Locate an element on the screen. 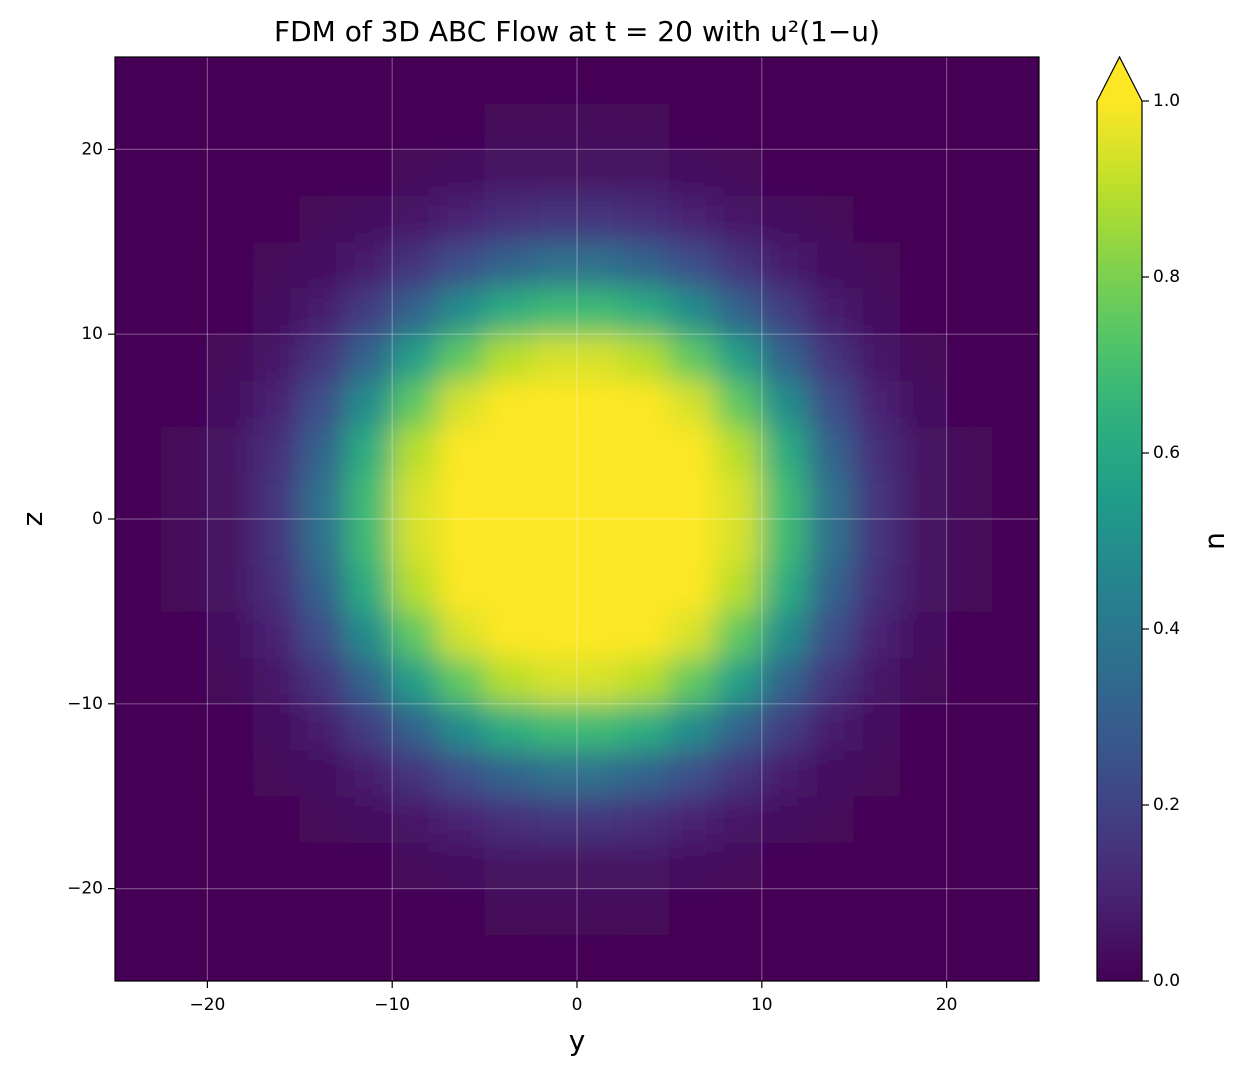  x-tick-label: 0 is located at coordinates (577, 1005).